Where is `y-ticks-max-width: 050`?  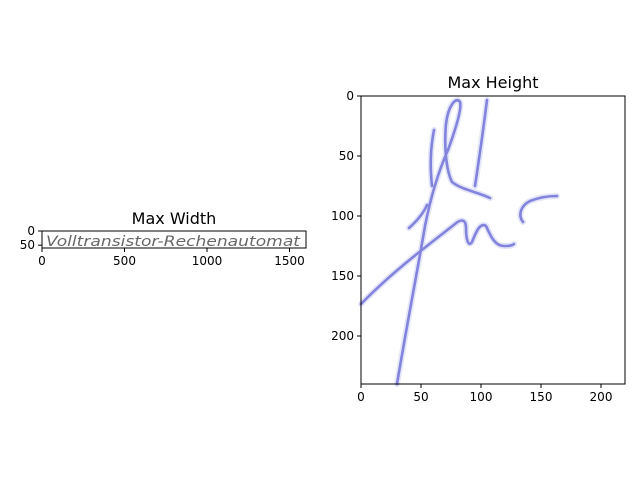
y-ticks-max-width: 050 is located at coordinates (31, 238).